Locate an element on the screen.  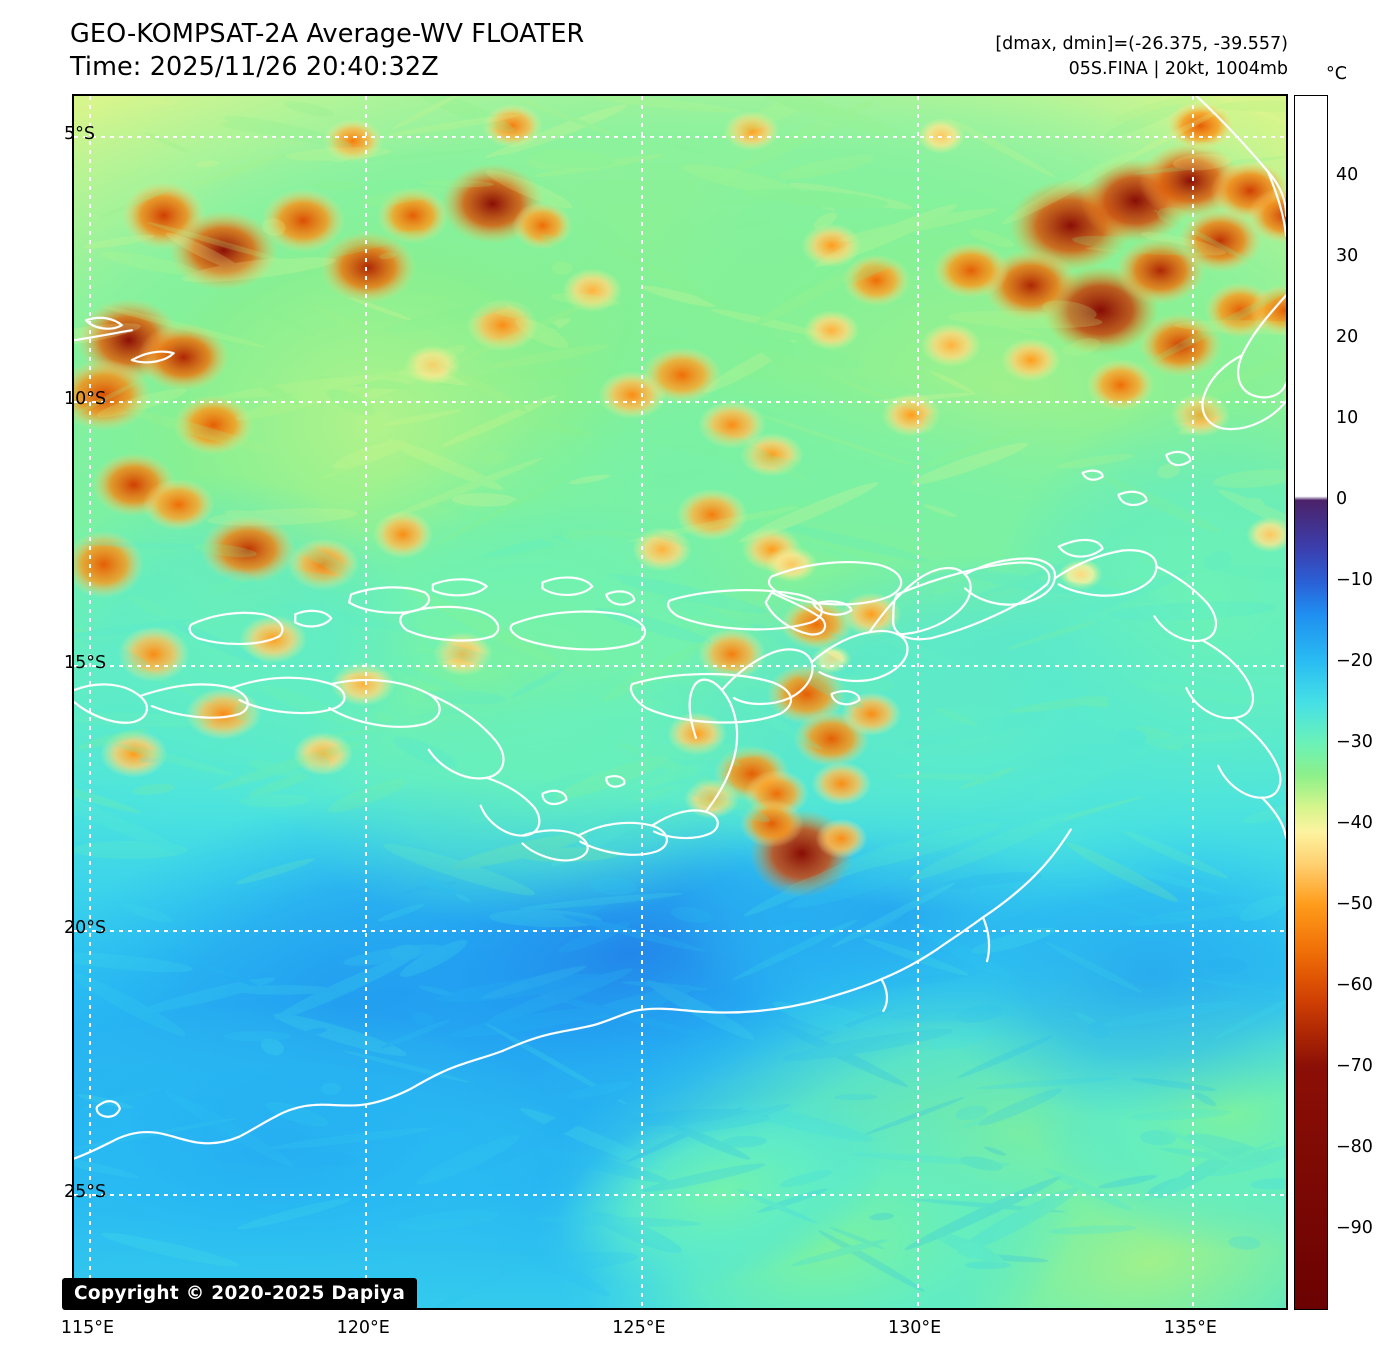
colorbar-gradient is located at coordinates (1311, 702).